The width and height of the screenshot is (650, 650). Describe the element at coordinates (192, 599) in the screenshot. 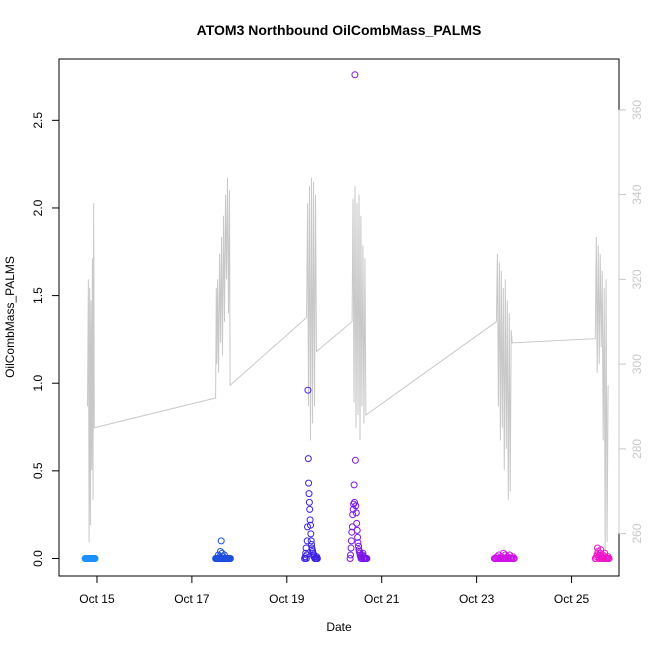

I see `x-tick-label: Oct 17` at that location.